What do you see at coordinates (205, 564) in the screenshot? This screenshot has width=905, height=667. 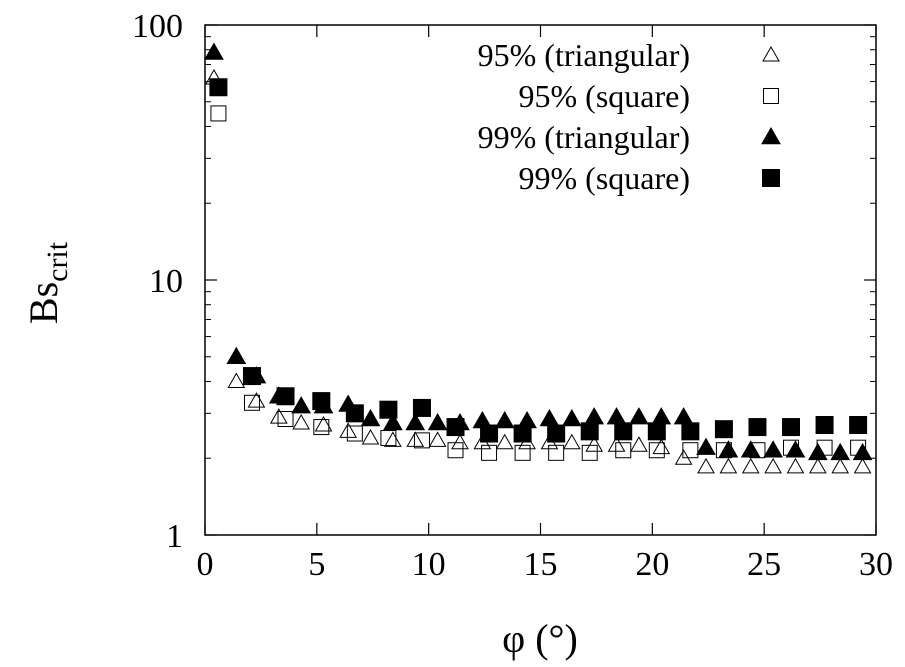 I see `x-tick-label: 0` at bounding box center [205, 564].